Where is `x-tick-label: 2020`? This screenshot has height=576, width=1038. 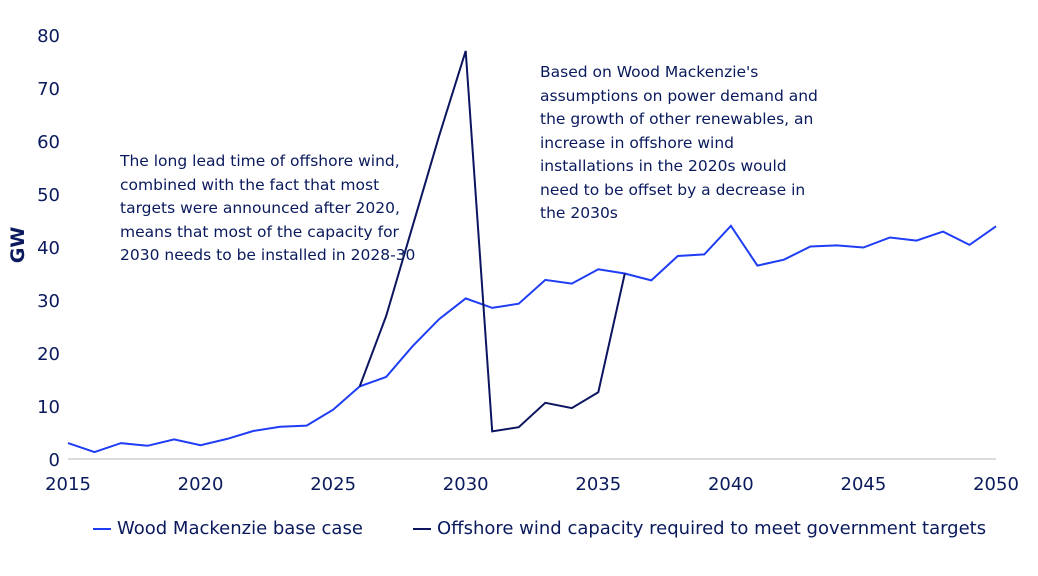 x-tick-label: 2020 is located at coordinates (201, 484).